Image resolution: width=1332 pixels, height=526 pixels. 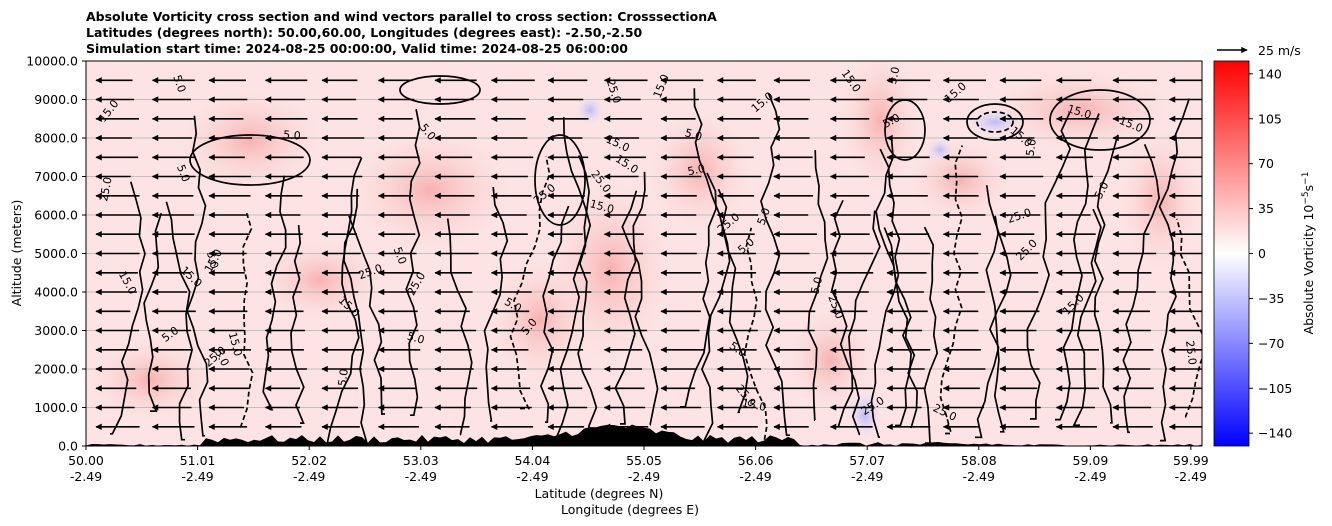 What do you see at coordinates (421, 460) in the screenshot?
I see `x-tick-label-lat: 53.03` at bounding box center [421, 460].